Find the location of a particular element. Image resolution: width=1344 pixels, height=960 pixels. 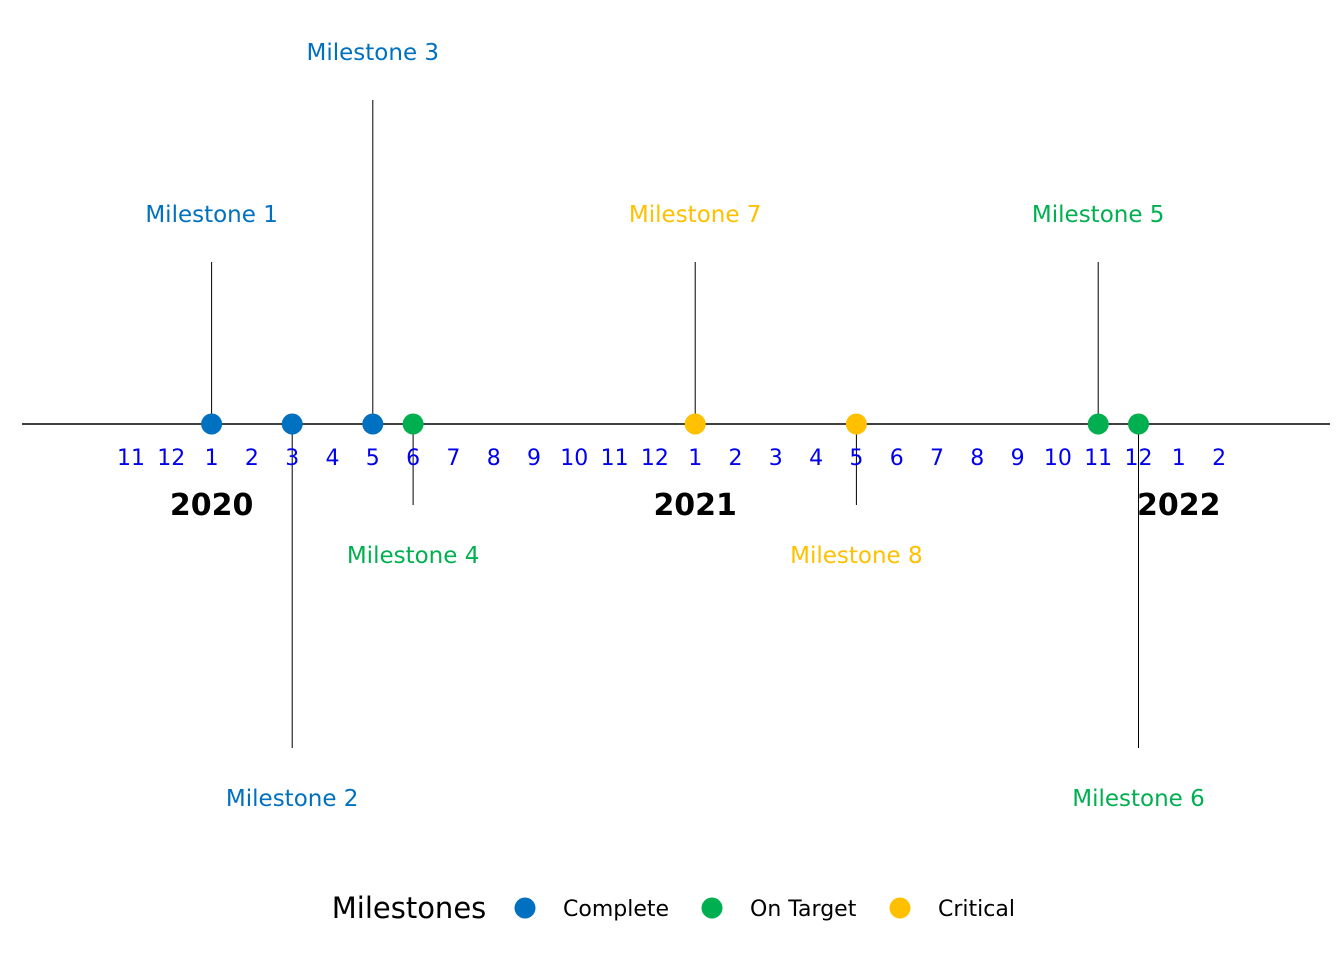

month-tick-labels-group: 11 12 1 2 3 4 5 6 7 8 9 10 11 12 1 2 3 4 5 6 7 8 9 10 11 12 1 2 is located at coordinates (671, 458).